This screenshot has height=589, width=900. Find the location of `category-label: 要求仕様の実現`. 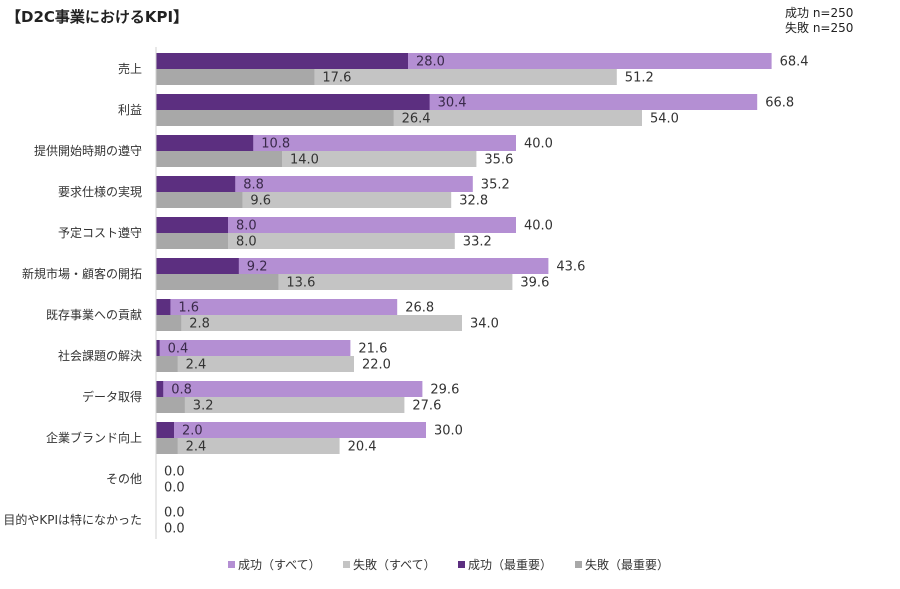

category-label: 要求仕様の実現 is located at coordinates (100, 191).